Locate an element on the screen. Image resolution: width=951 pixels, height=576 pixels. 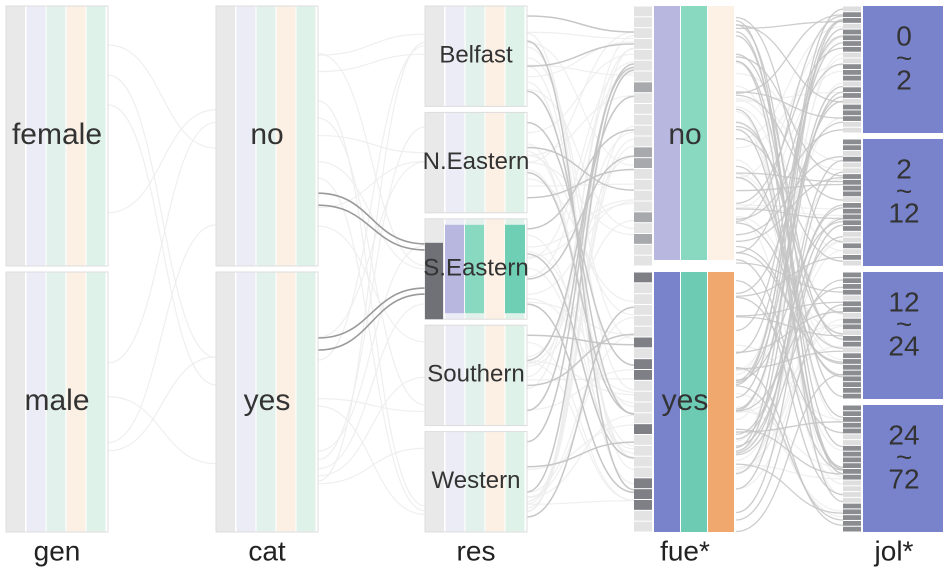
category-res-n-eastern is located at coordinates (476, 162).